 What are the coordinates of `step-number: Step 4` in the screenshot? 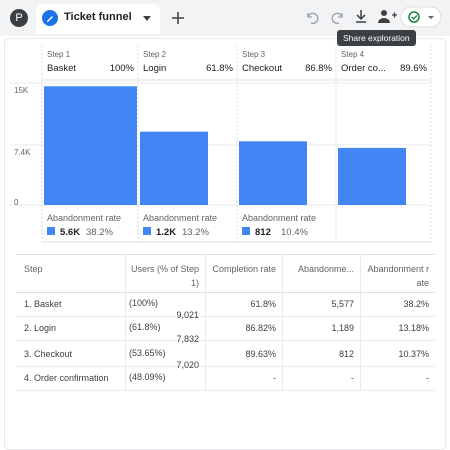 It's located at (353, 54).